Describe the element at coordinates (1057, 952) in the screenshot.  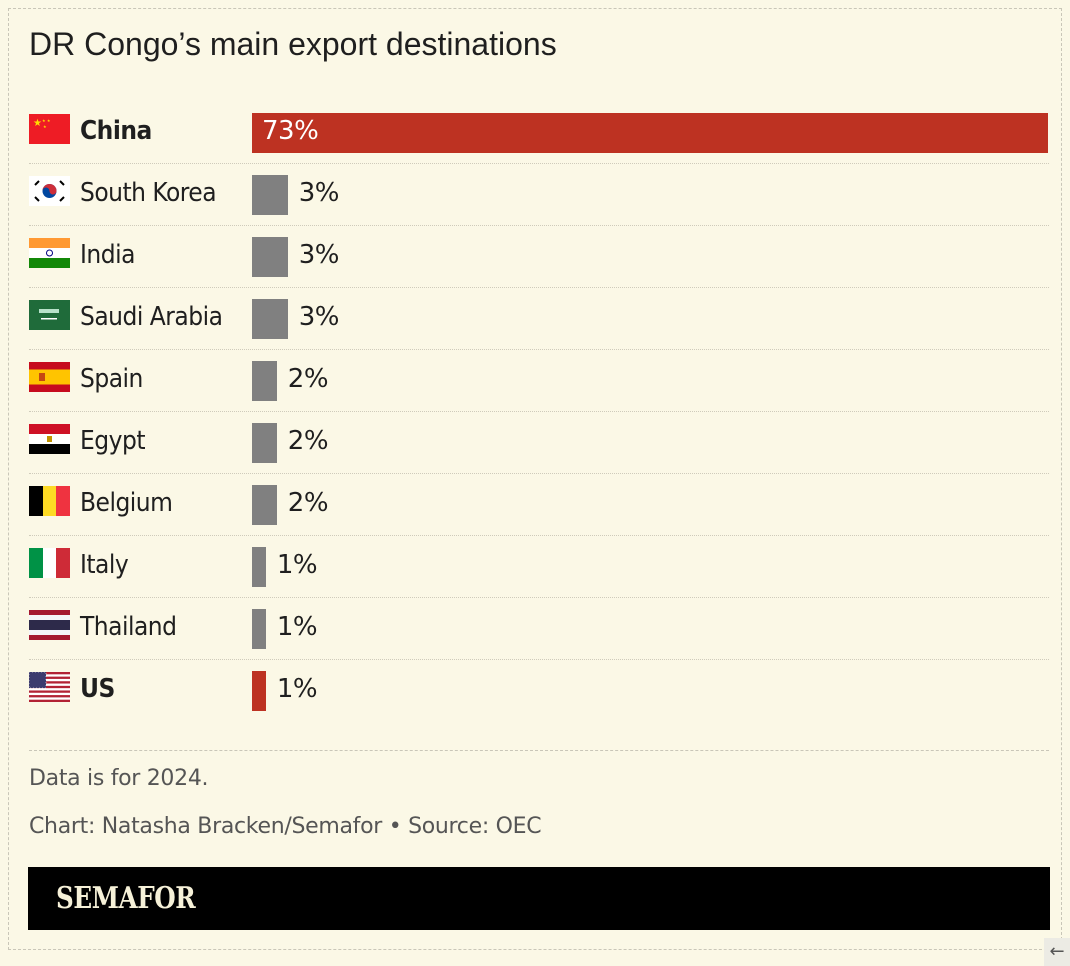
I see `arrow-left-icon: ←` at that location.